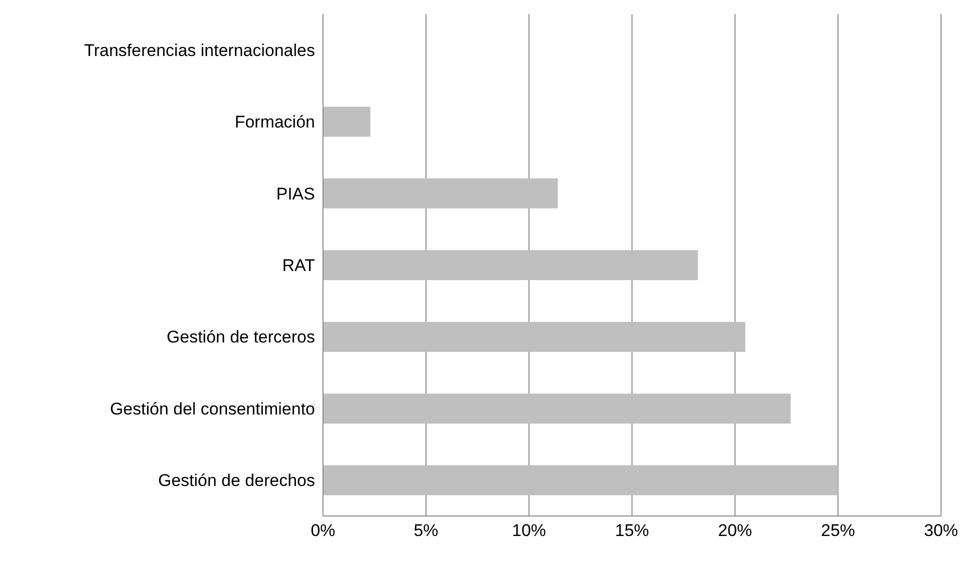 Image resolution: width=969 pixels, height=569 pixels. I want to click on y-tick-label: Gestión de derechos, so click(236, 480).